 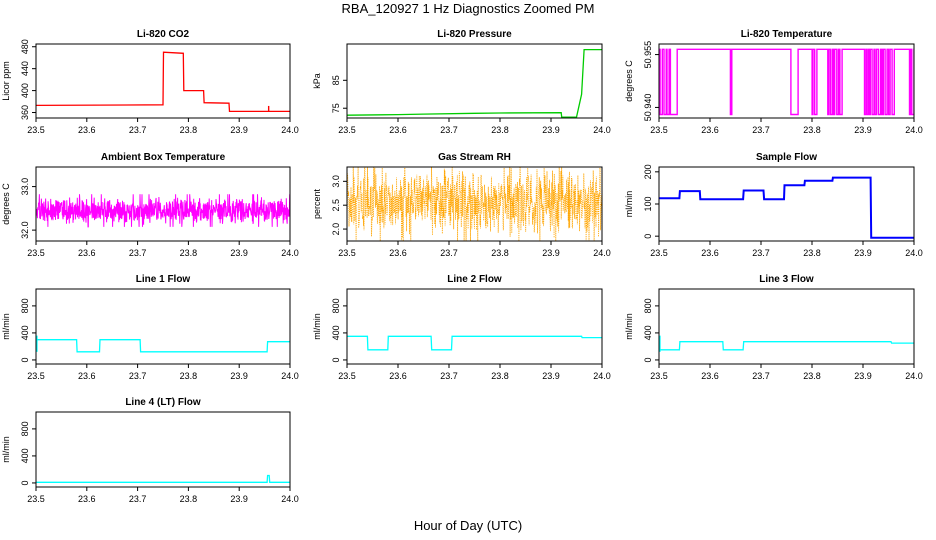 I want to click on p7-series-line, so click(x=474, y=343).